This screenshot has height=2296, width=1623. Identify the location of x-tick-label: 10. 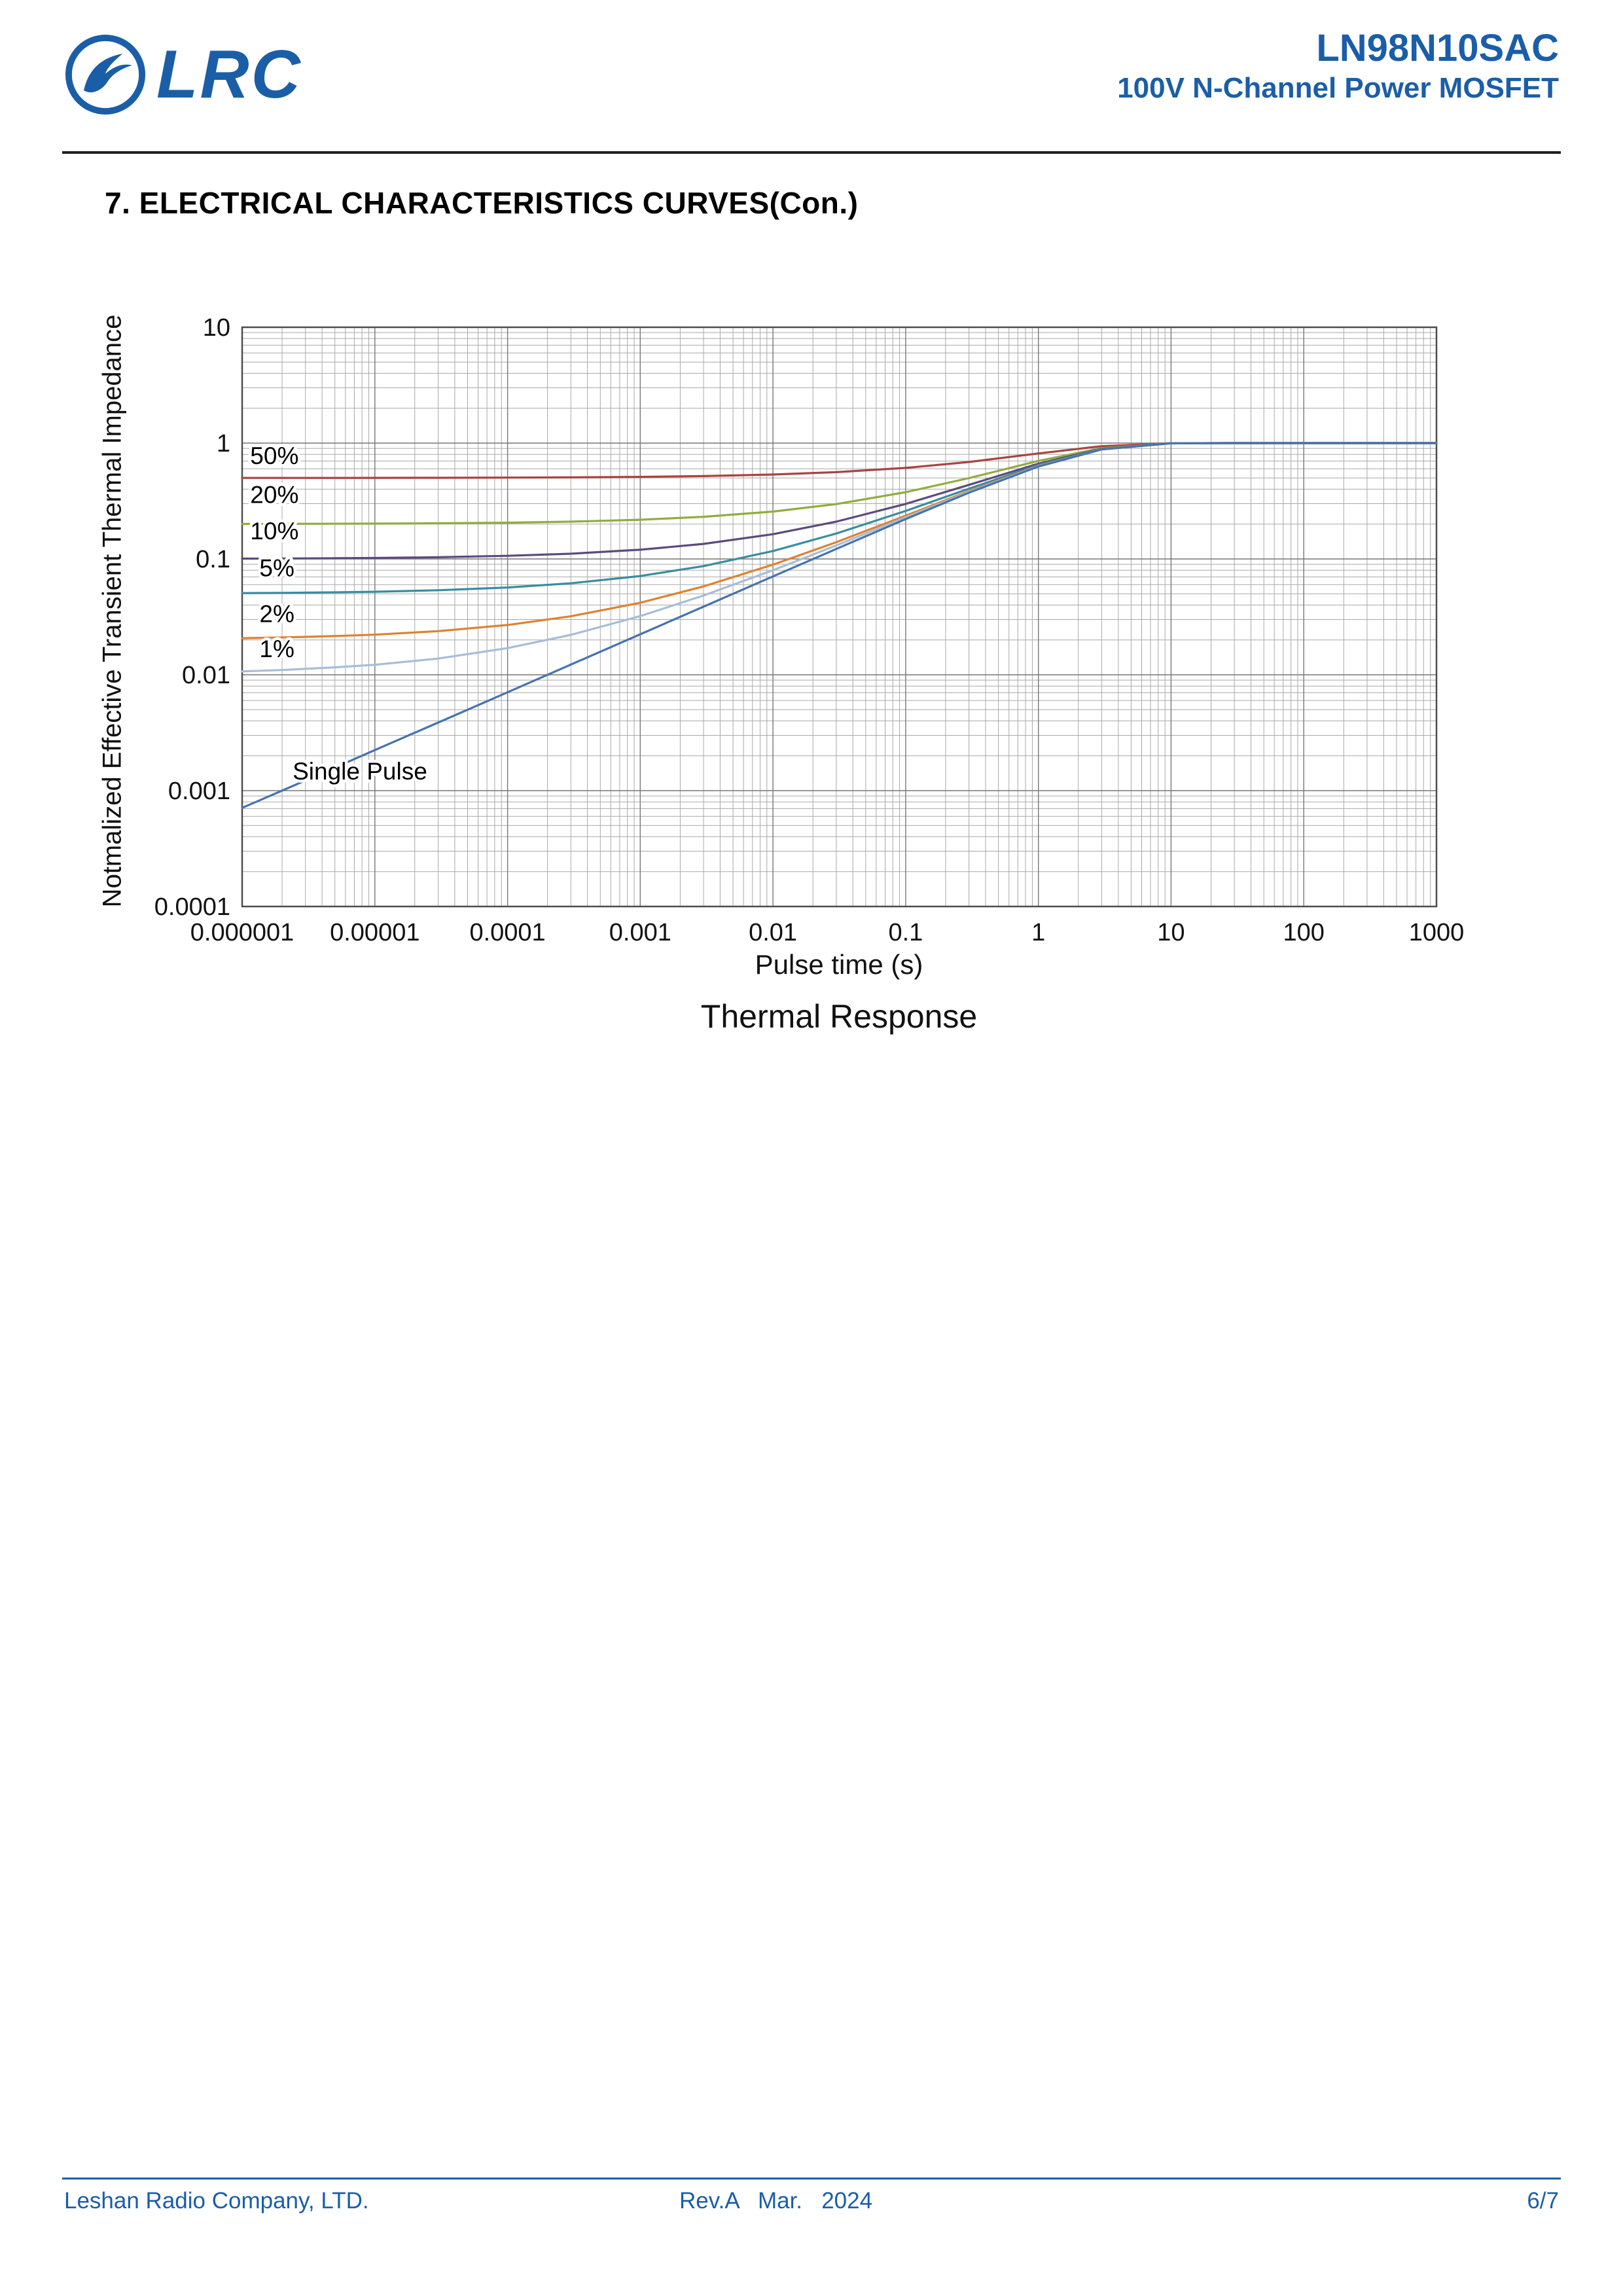
(1171, 932).